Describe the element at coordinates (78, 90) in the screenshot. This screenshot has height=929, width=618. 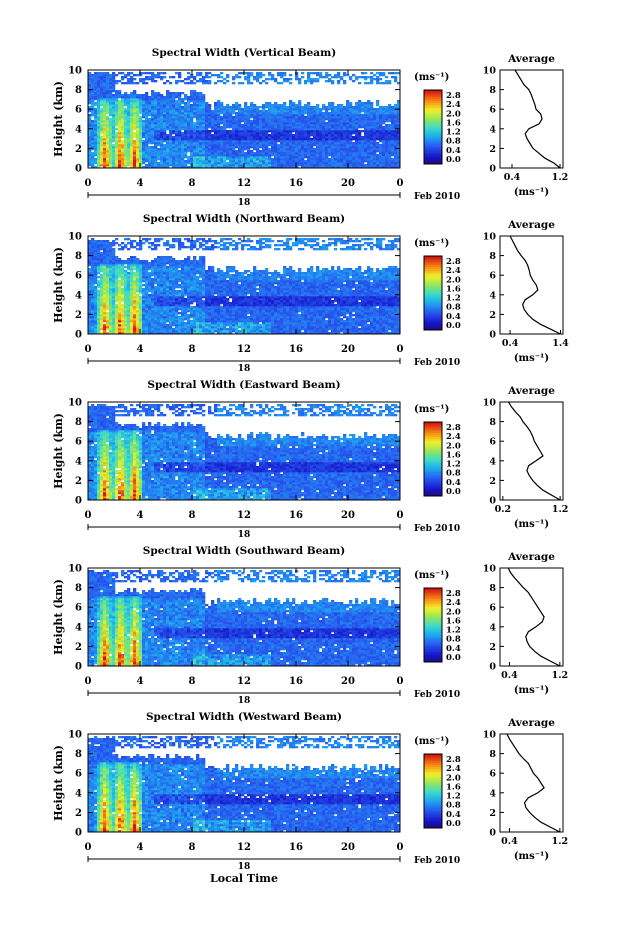
I see `y-tick-label: 8` at that location.